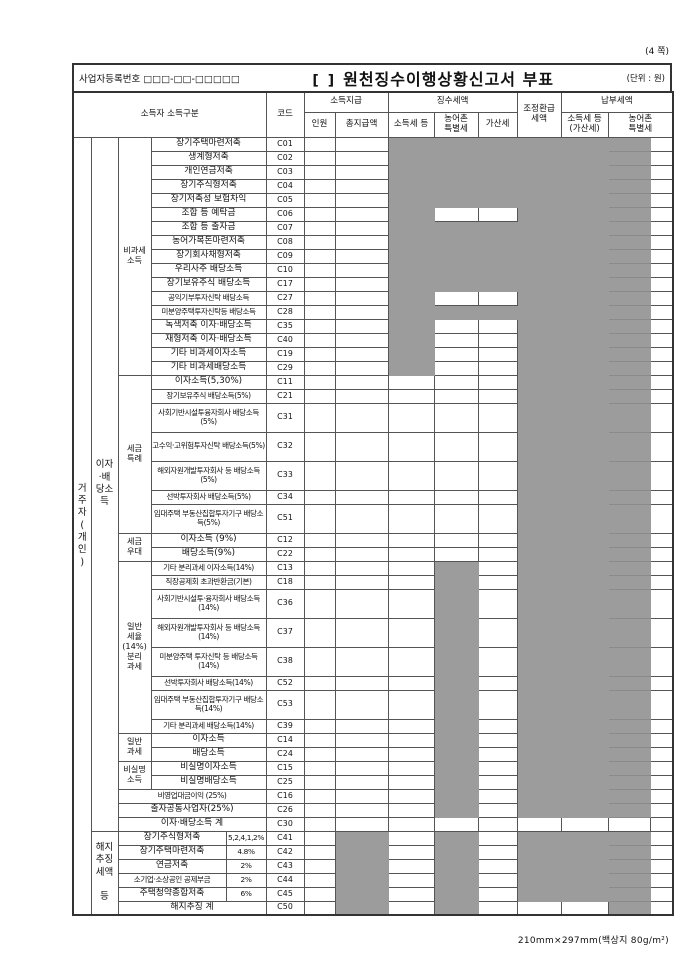 Image resolution: width=680 pixels, height=962 pixels. Describe the element at coordinates (361, 603) in the screenshot. I see `cell-C36-total-payment` at that location.